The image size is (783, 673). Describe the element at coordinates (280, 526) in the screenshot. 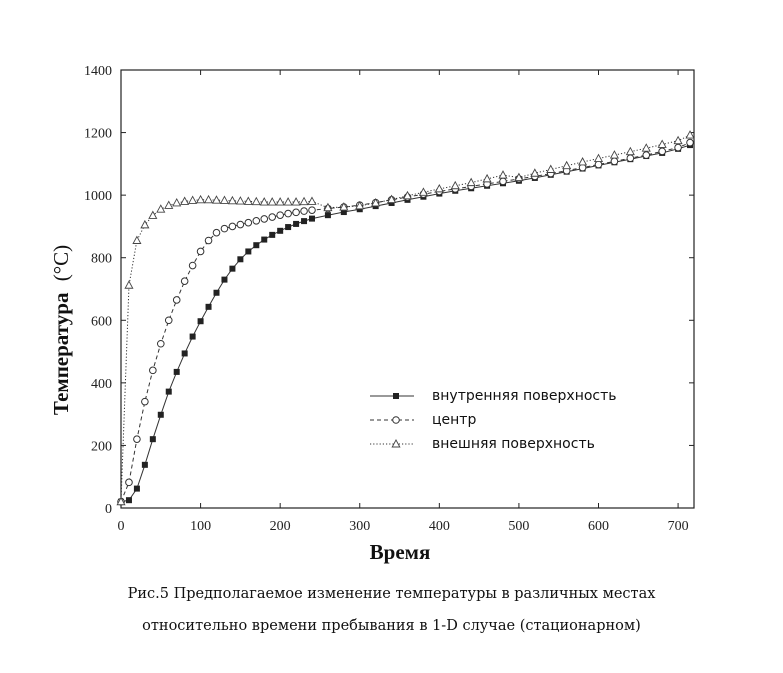

I see `x-tick-label: 200` at that location.